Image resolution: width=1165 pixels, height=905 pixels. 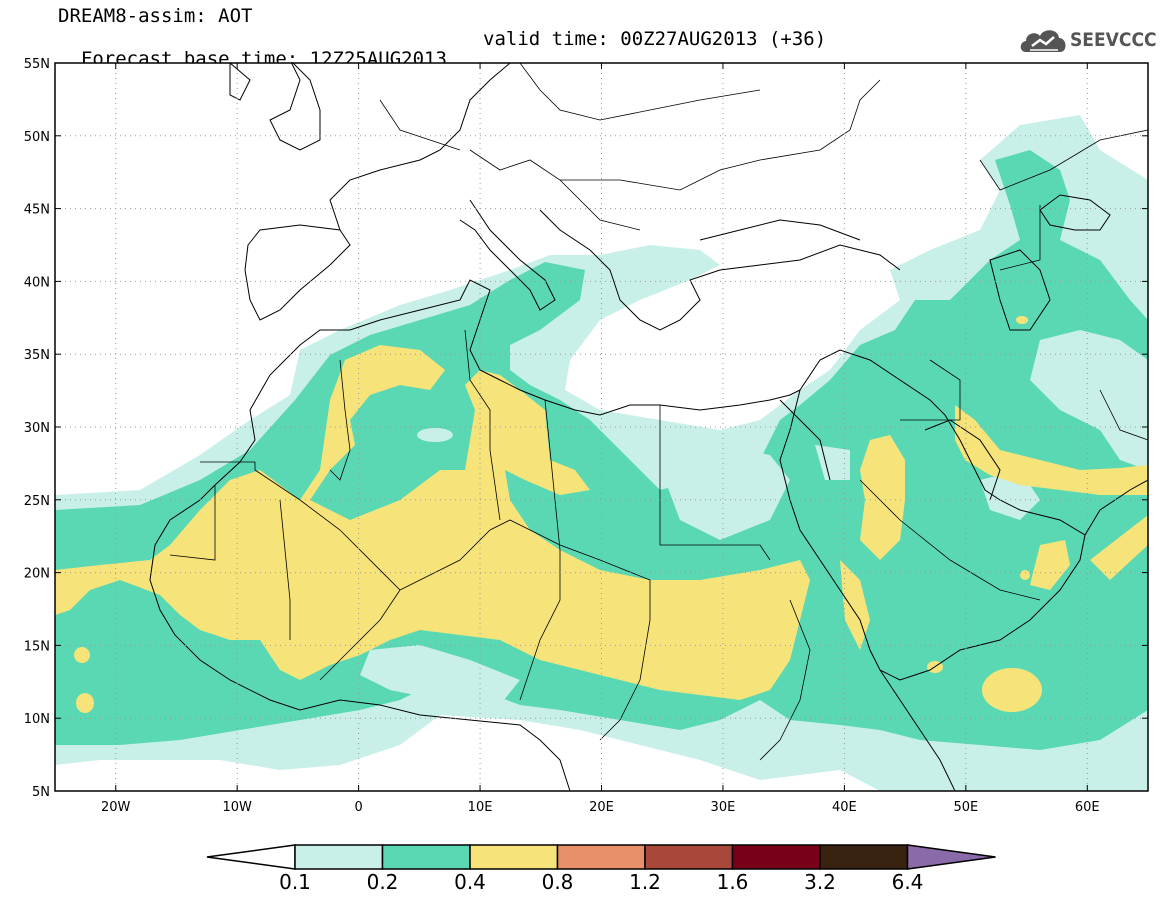 I want to click on lon-label: 30E, so click(x=723, y=807).